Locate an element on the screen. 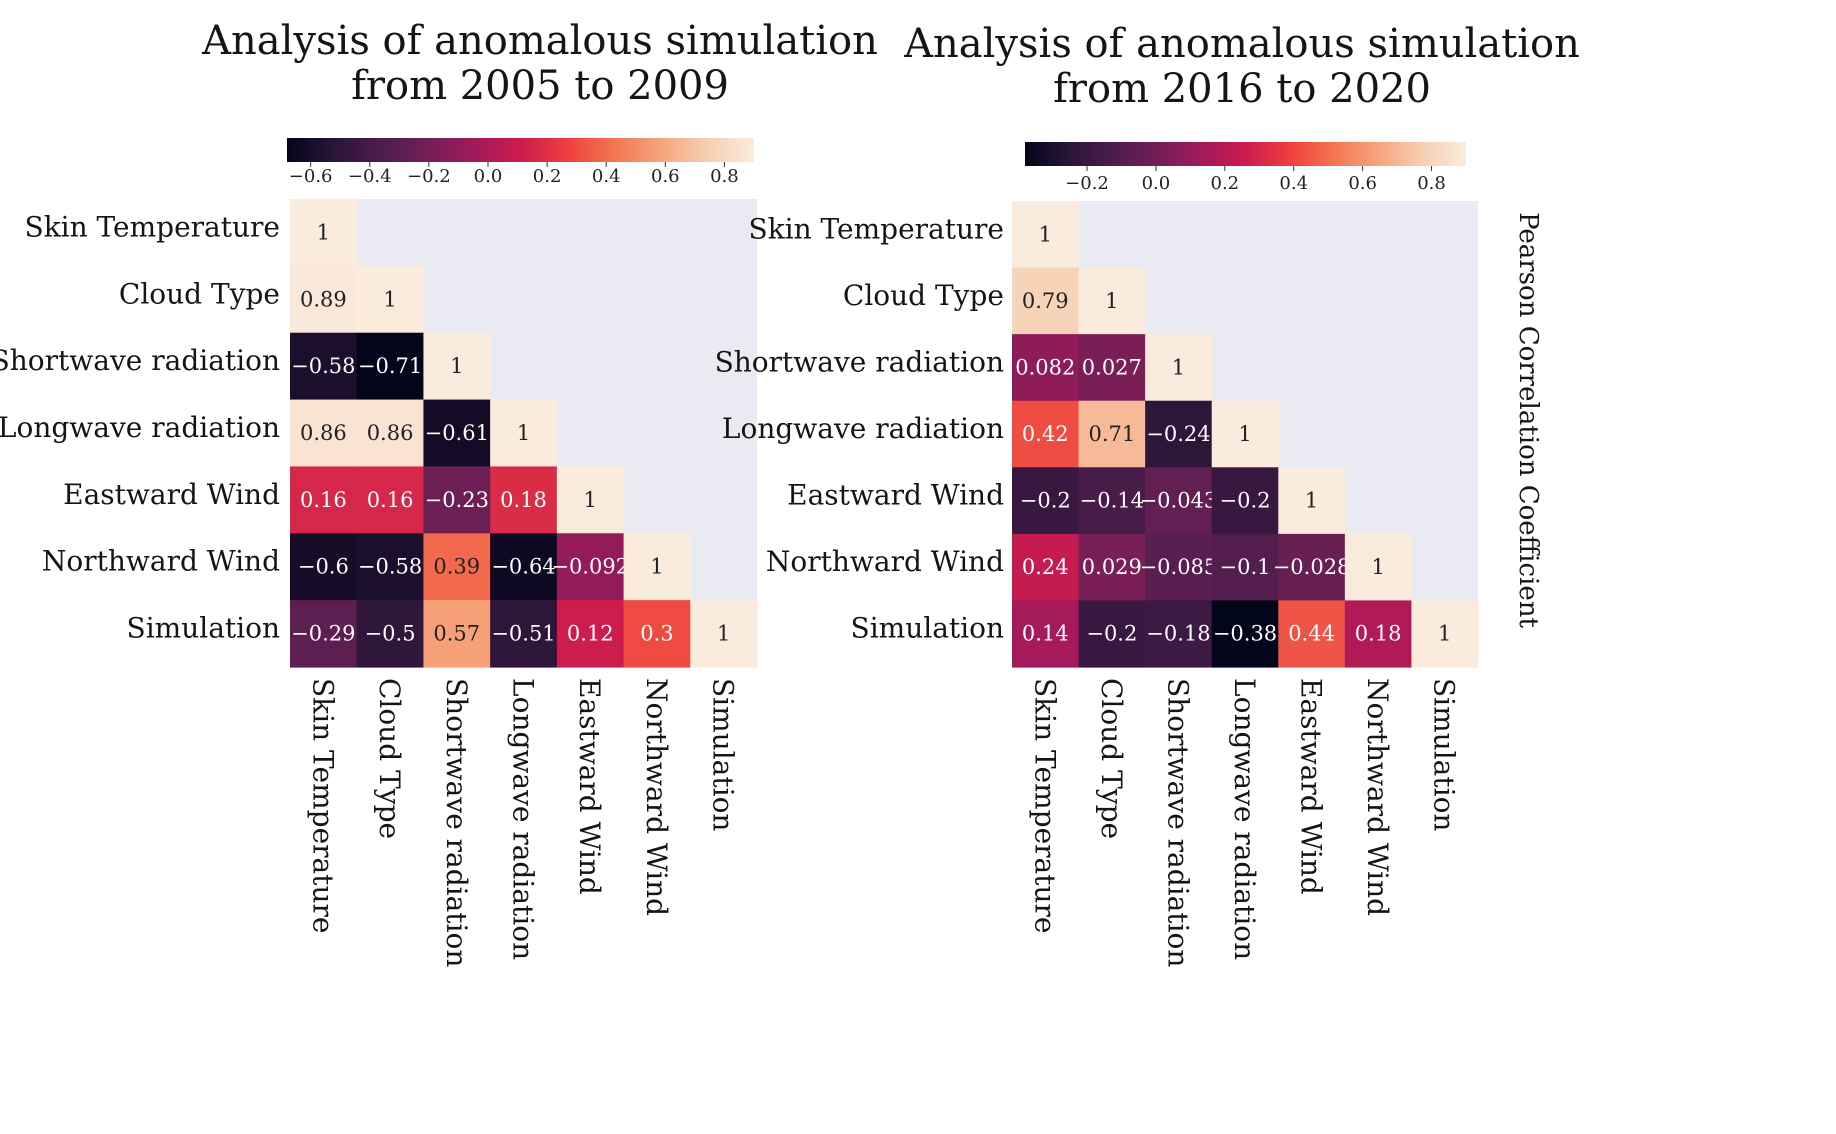  colorbar-tick-label: 0.4 is located at coordinates (1293, 183).